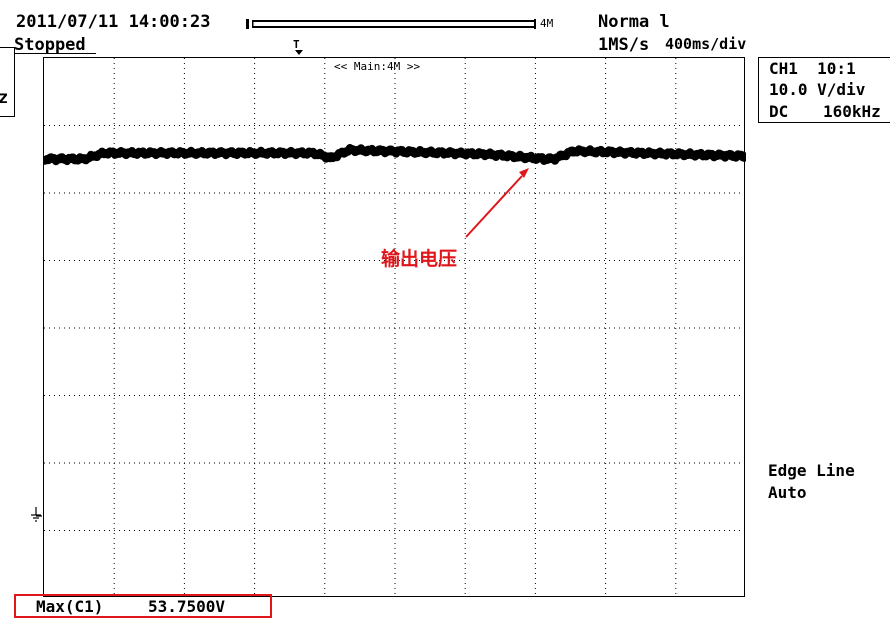 The width and height of the screenshot is (890, 618). I want to click on channel-coupling: DC, so click(779, 111).